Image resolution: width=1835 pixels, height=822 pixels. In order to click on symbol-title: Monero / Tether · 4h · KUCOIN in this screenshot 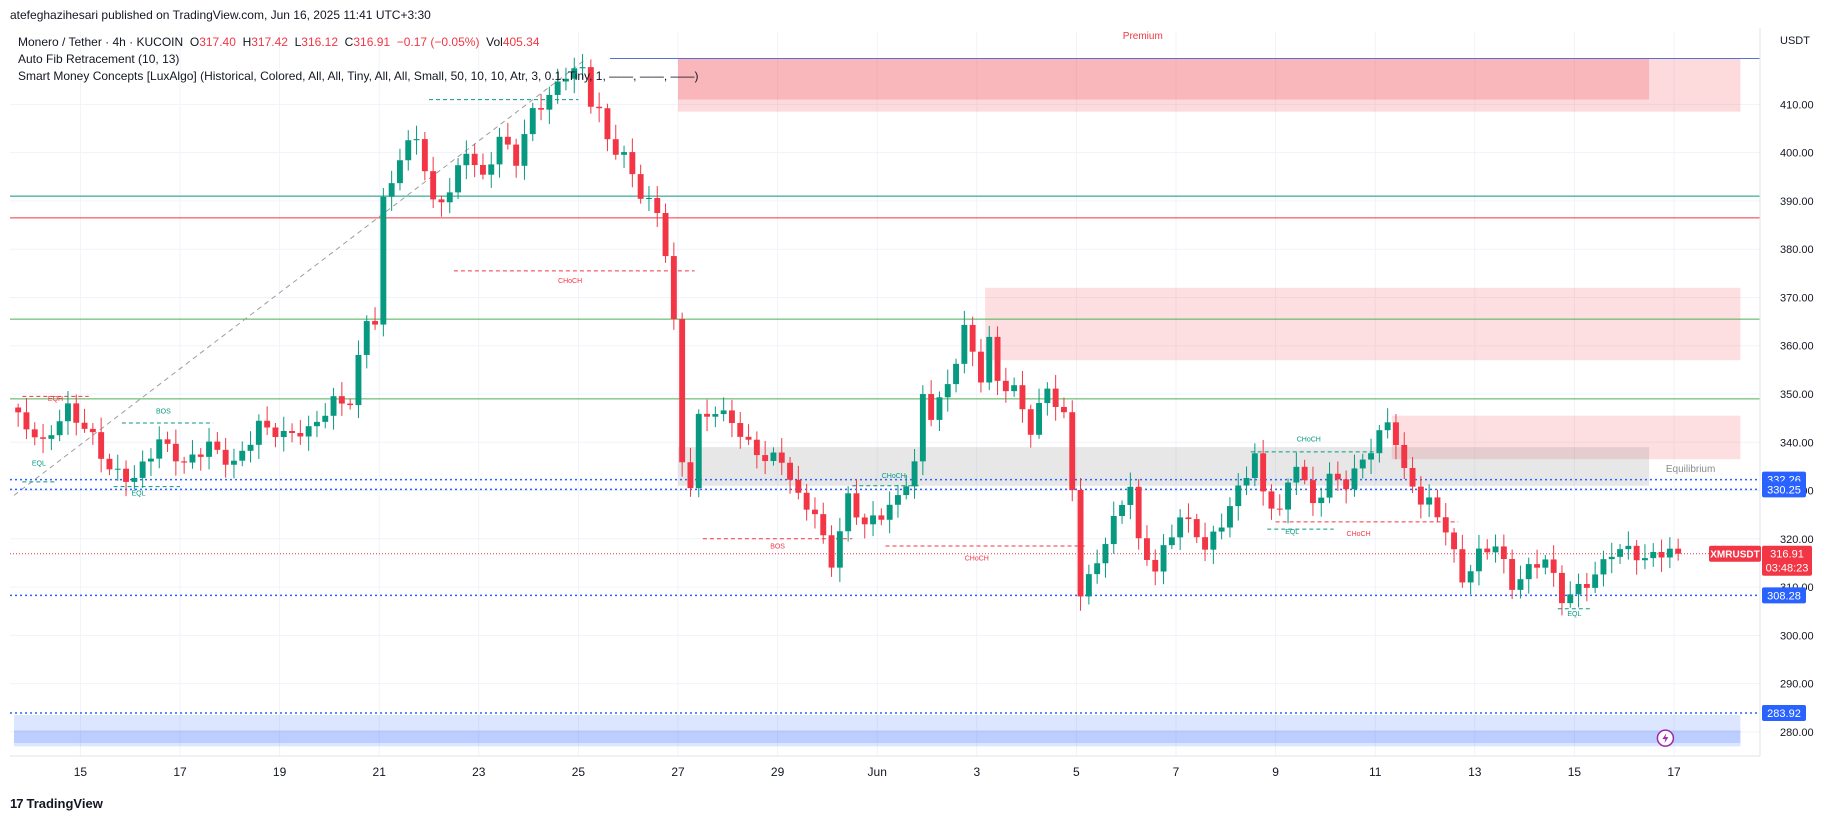, I will do `click(101, 42)`.